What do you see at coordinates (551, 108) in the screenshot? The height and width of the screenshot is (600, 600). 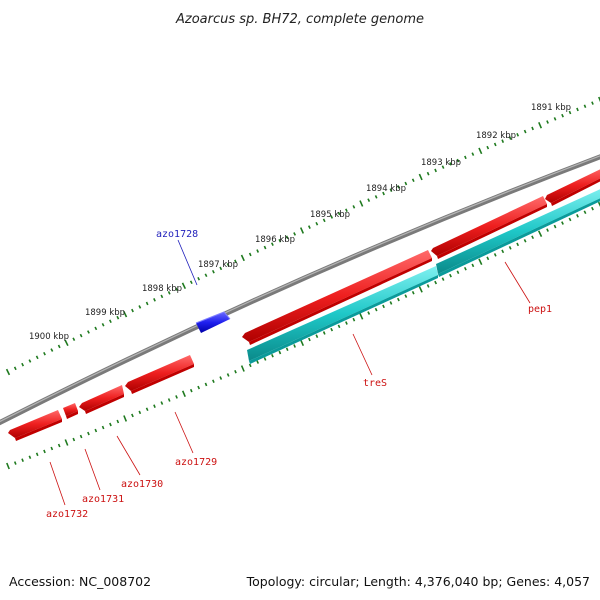 I see `tick-label-1891: 1891 kbp` at bounding box center [551, 108].